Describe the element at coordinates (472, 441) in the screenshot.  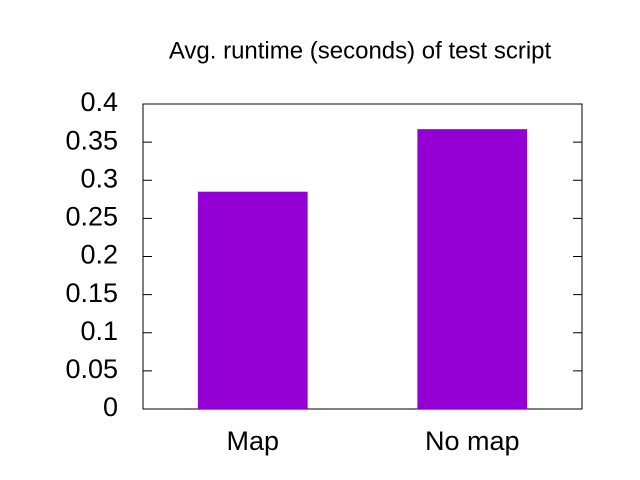
I see `x-tick-label: No map` at that location.